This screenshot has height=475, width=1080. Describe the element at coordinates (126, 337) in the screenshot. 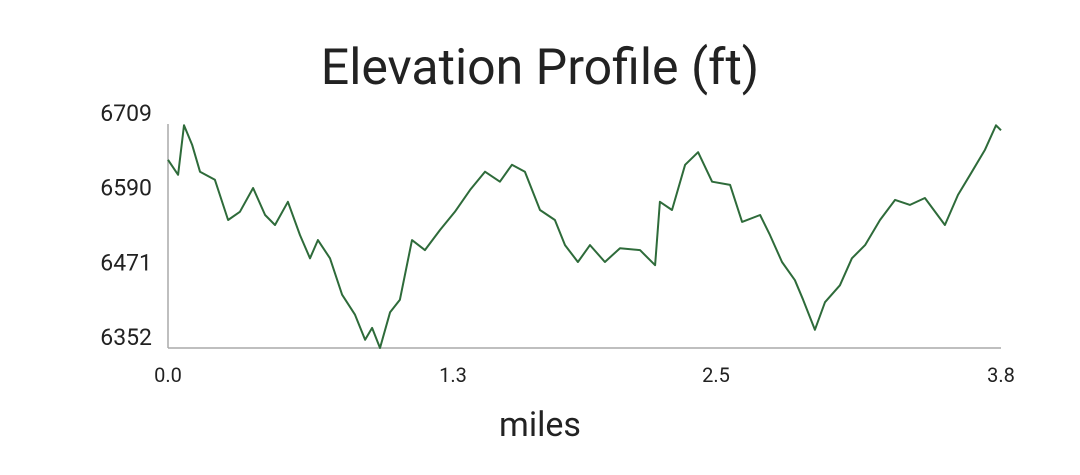

I see `y-tick-label: 6352` at that location.